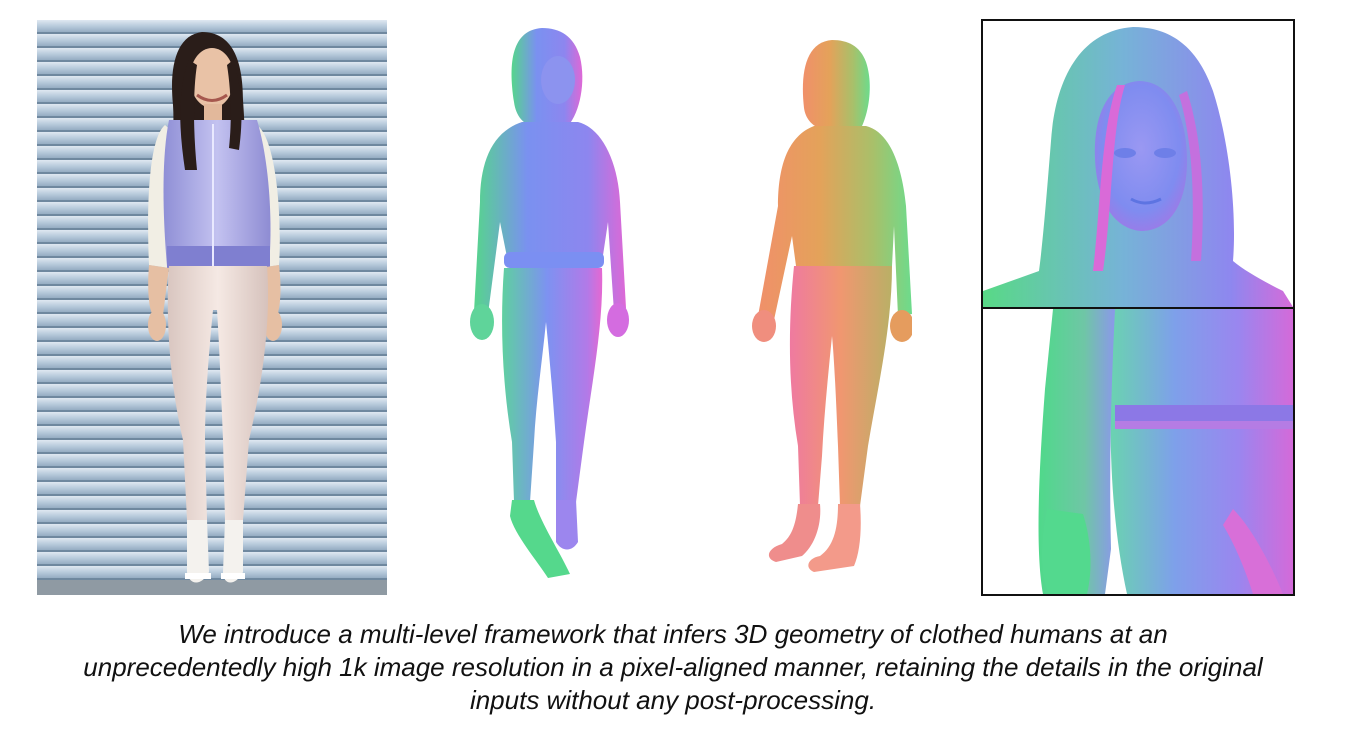 The width and height of the screenshot is (1346, 744). I want to click on zoom-torso-detail, so click(1138, 451).